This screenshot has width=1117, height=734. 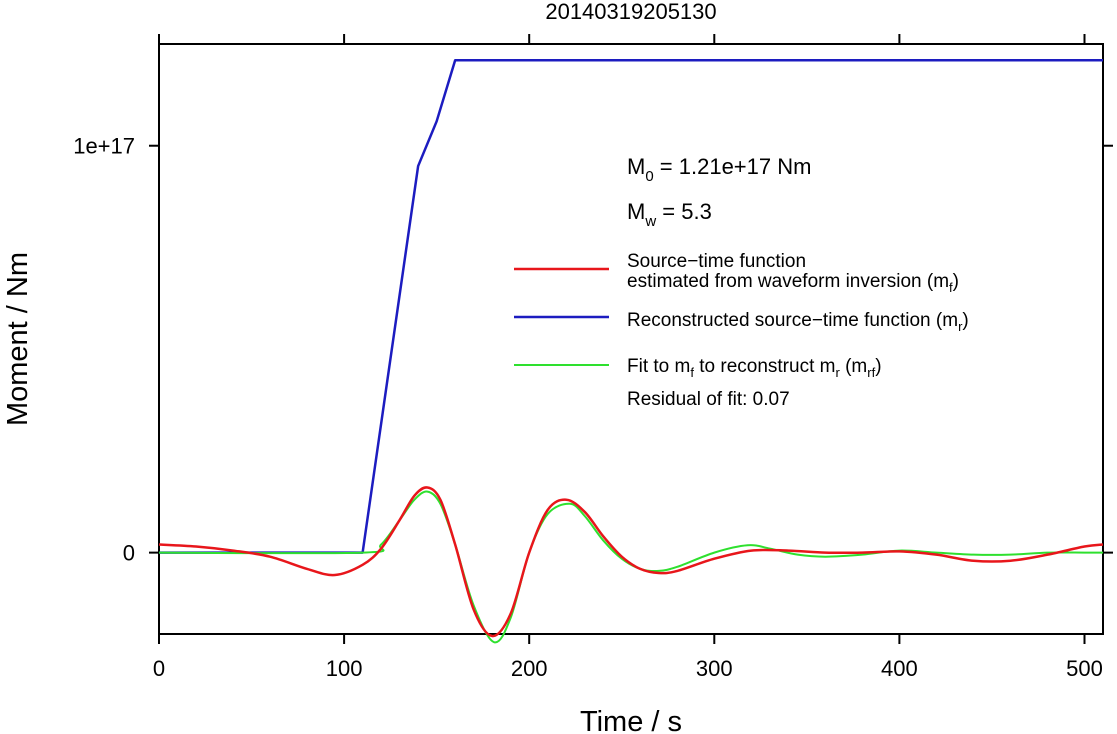 I want to click on m0-subscript: 0, so click(x=649, y=176).